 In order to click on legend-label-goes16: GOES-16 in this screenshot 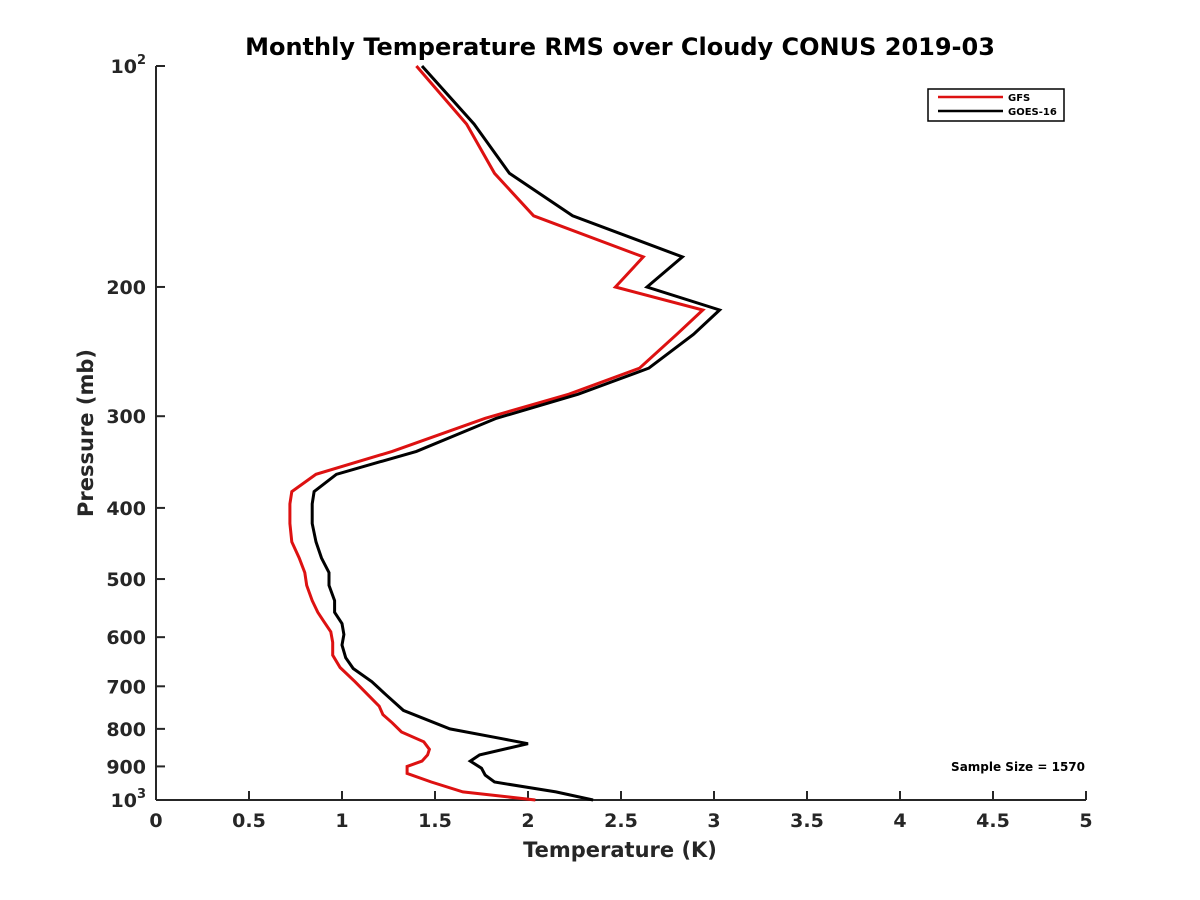, I will do `click(1032, 112)`.